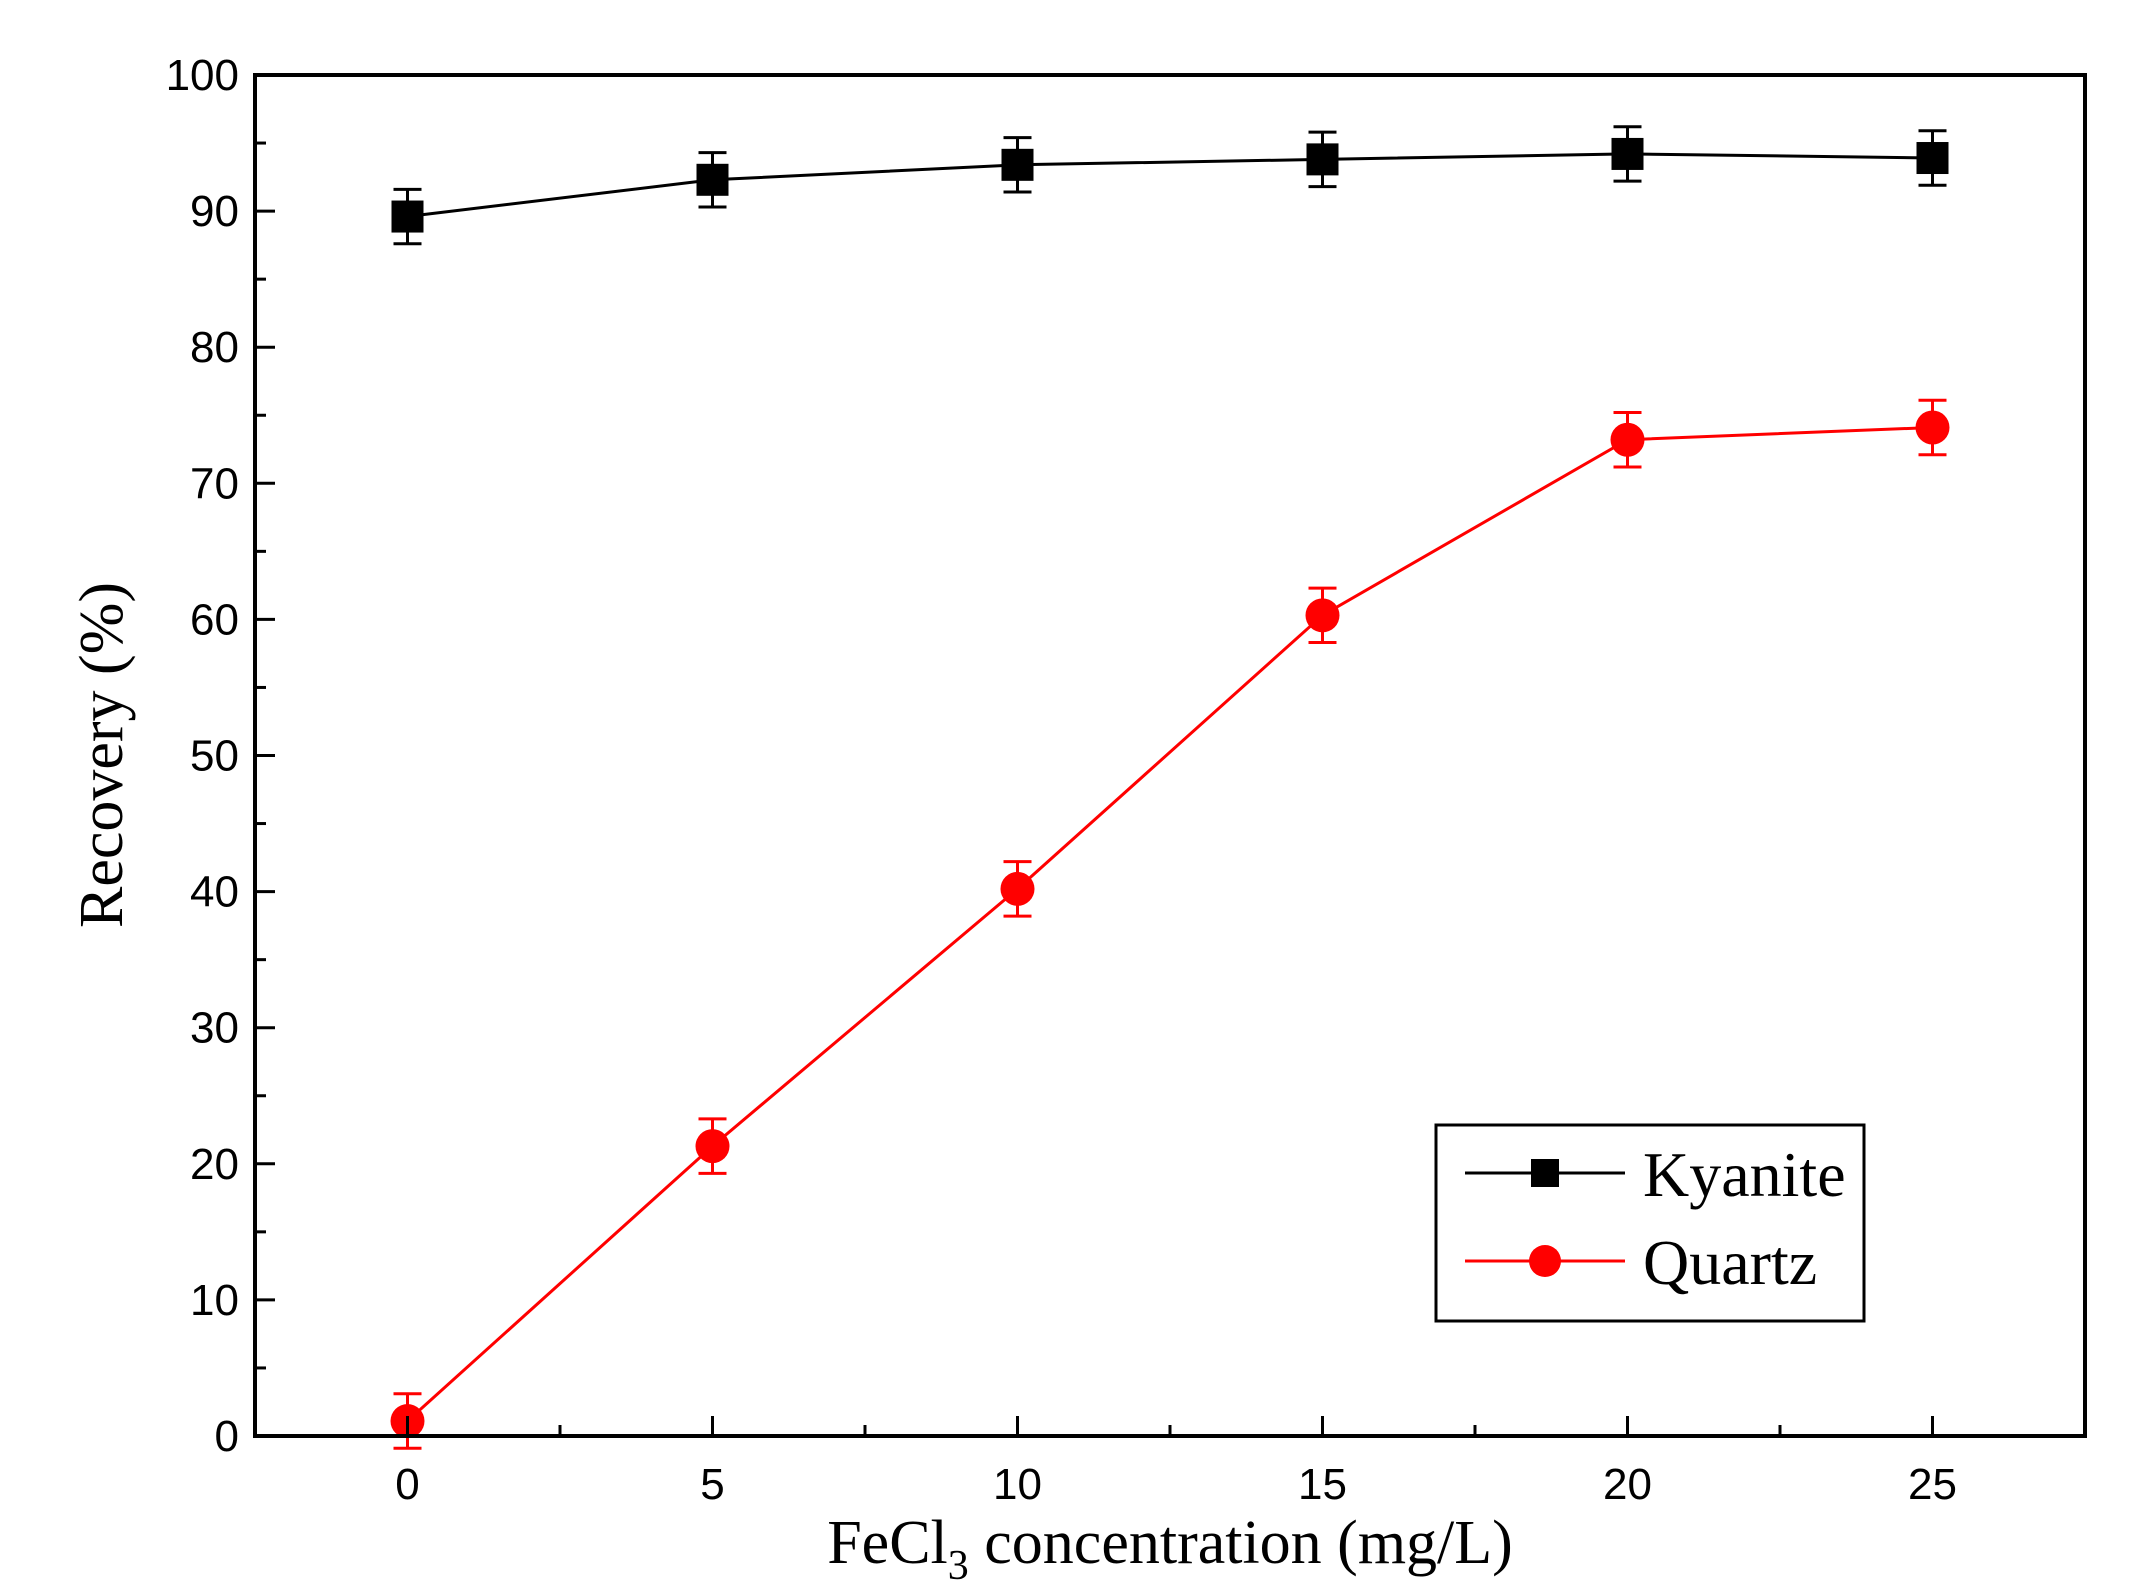 Image resolution: width=2149 pixels, height=1588 pixels. I want to click on legend-box, so click(1650, 1223).